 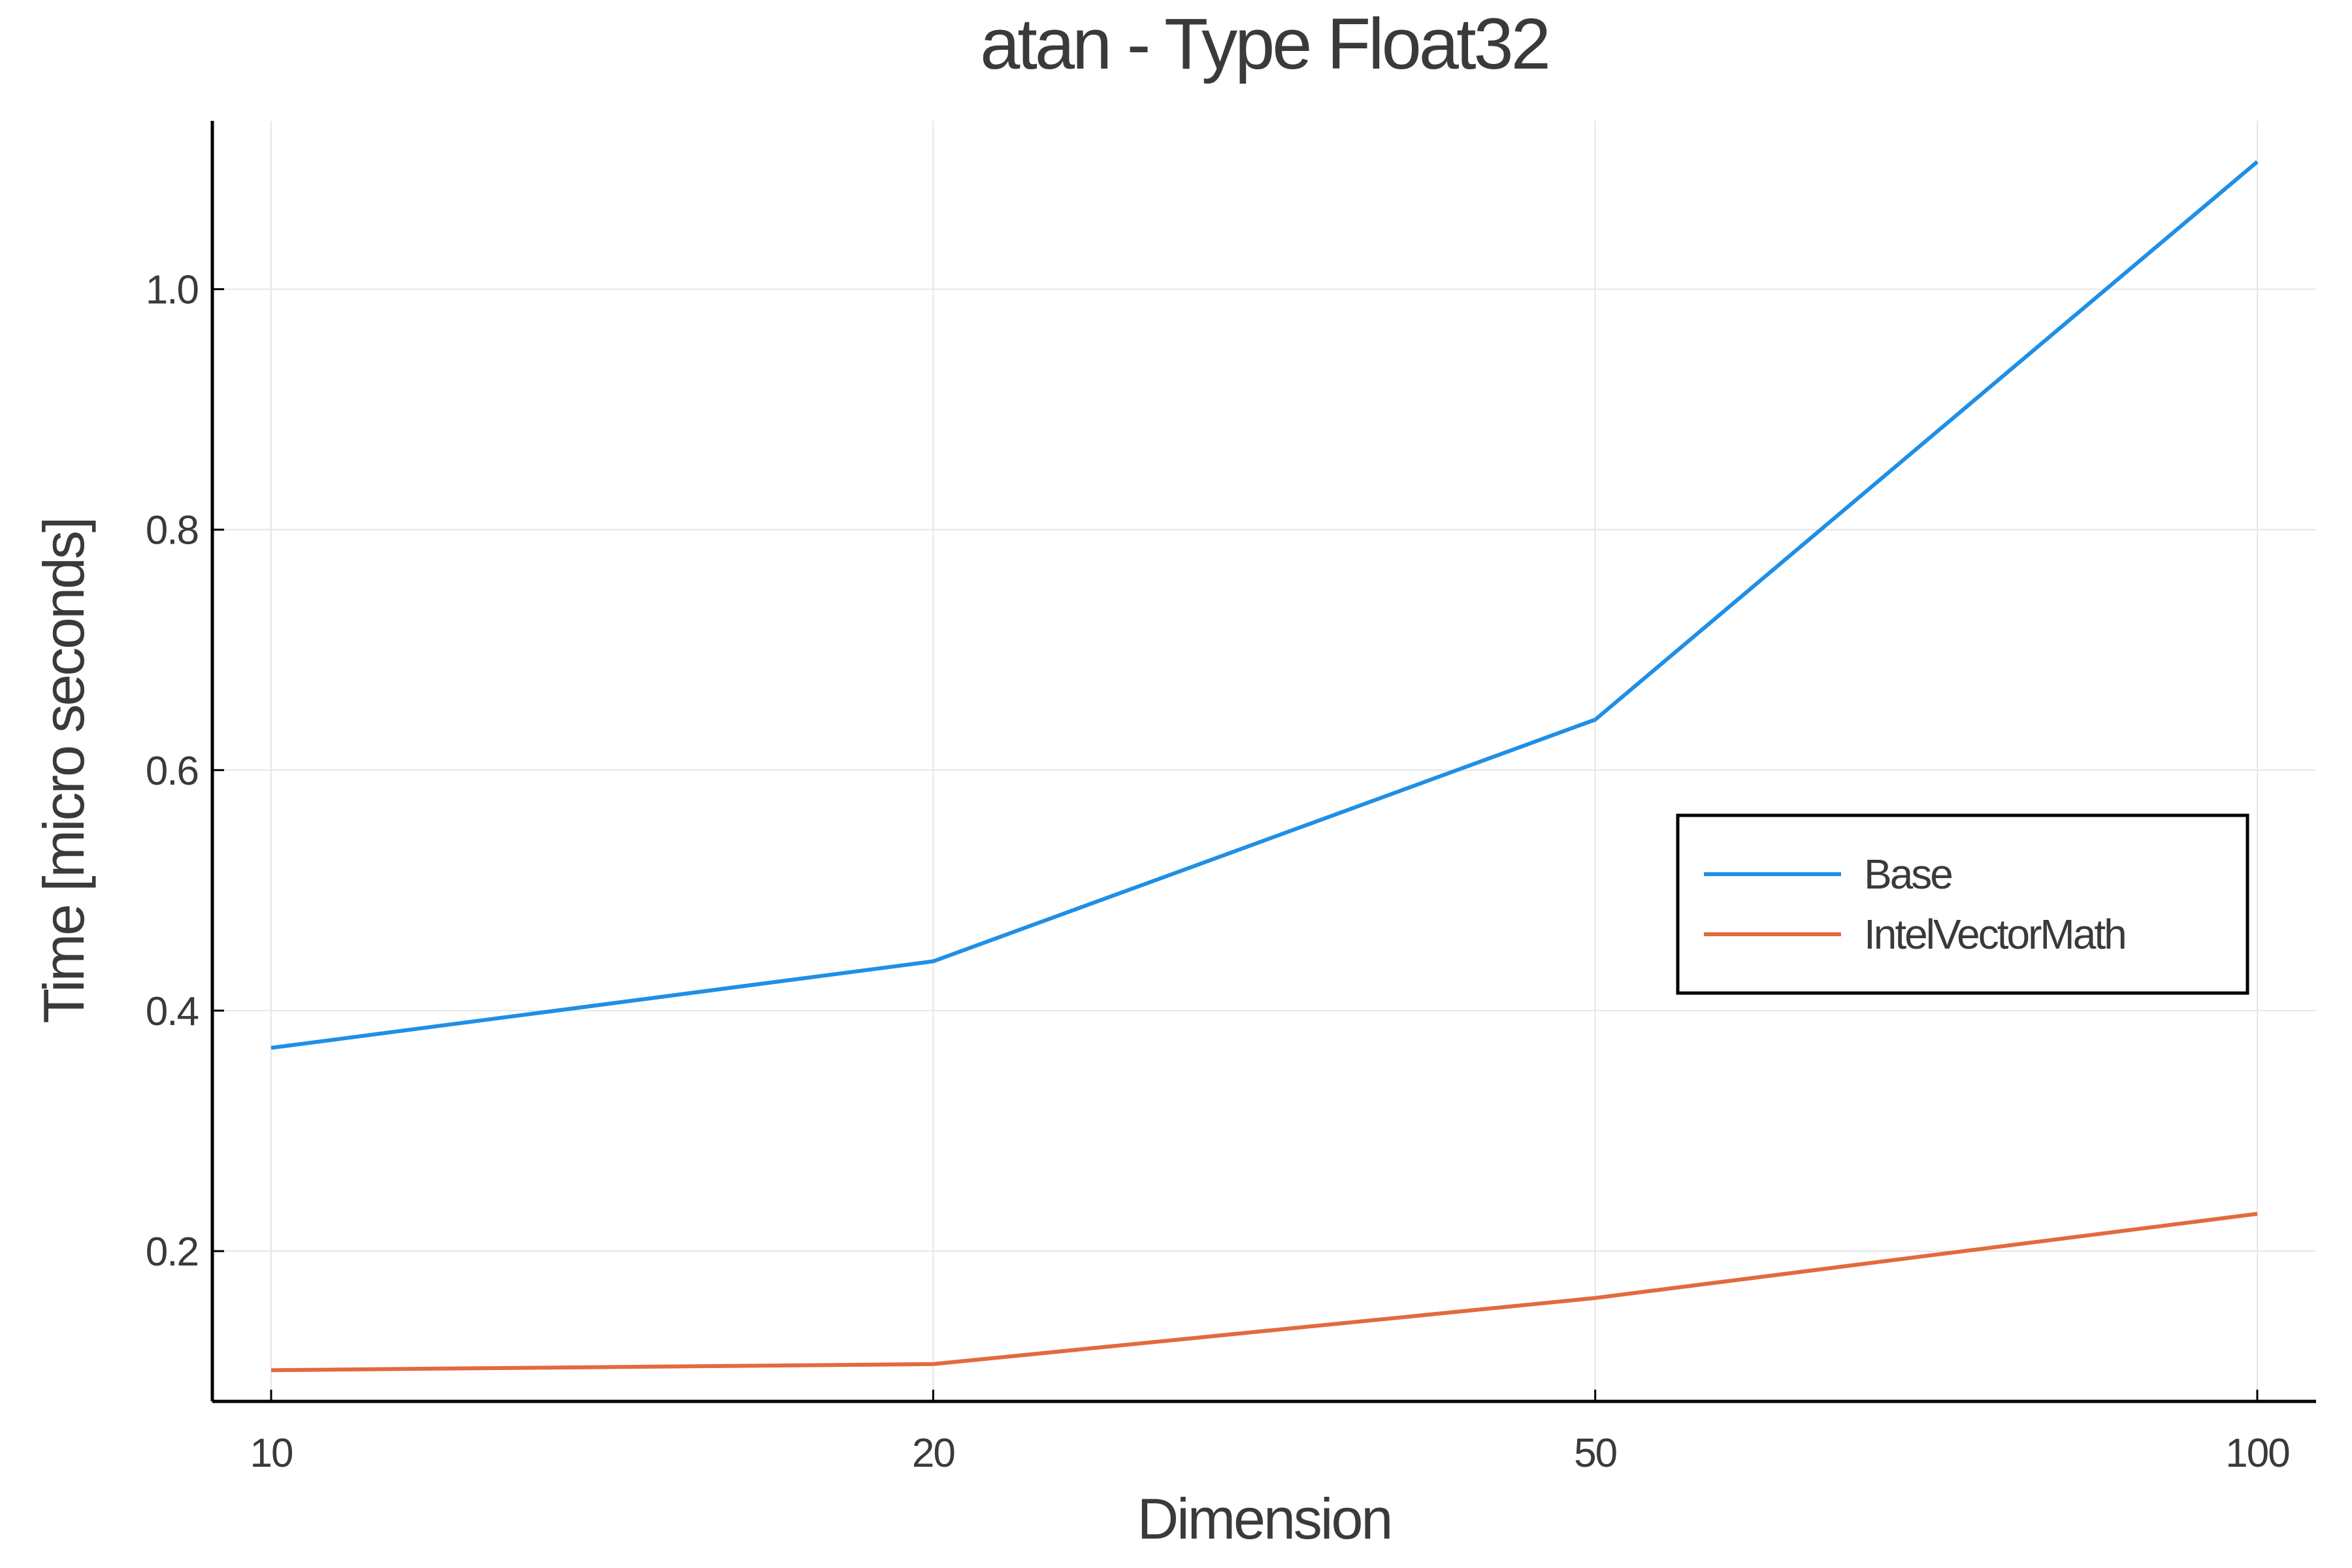 I want to click on y-axis-label: Time [micro seconds], so click(x=63, y=771).